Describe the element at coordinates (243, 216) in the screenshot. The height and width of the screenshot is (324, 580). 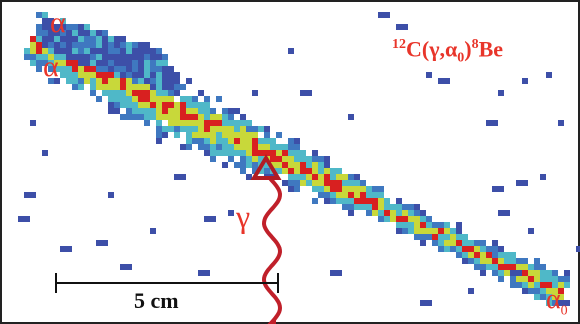
I see `gamma-label: γ` at that location.